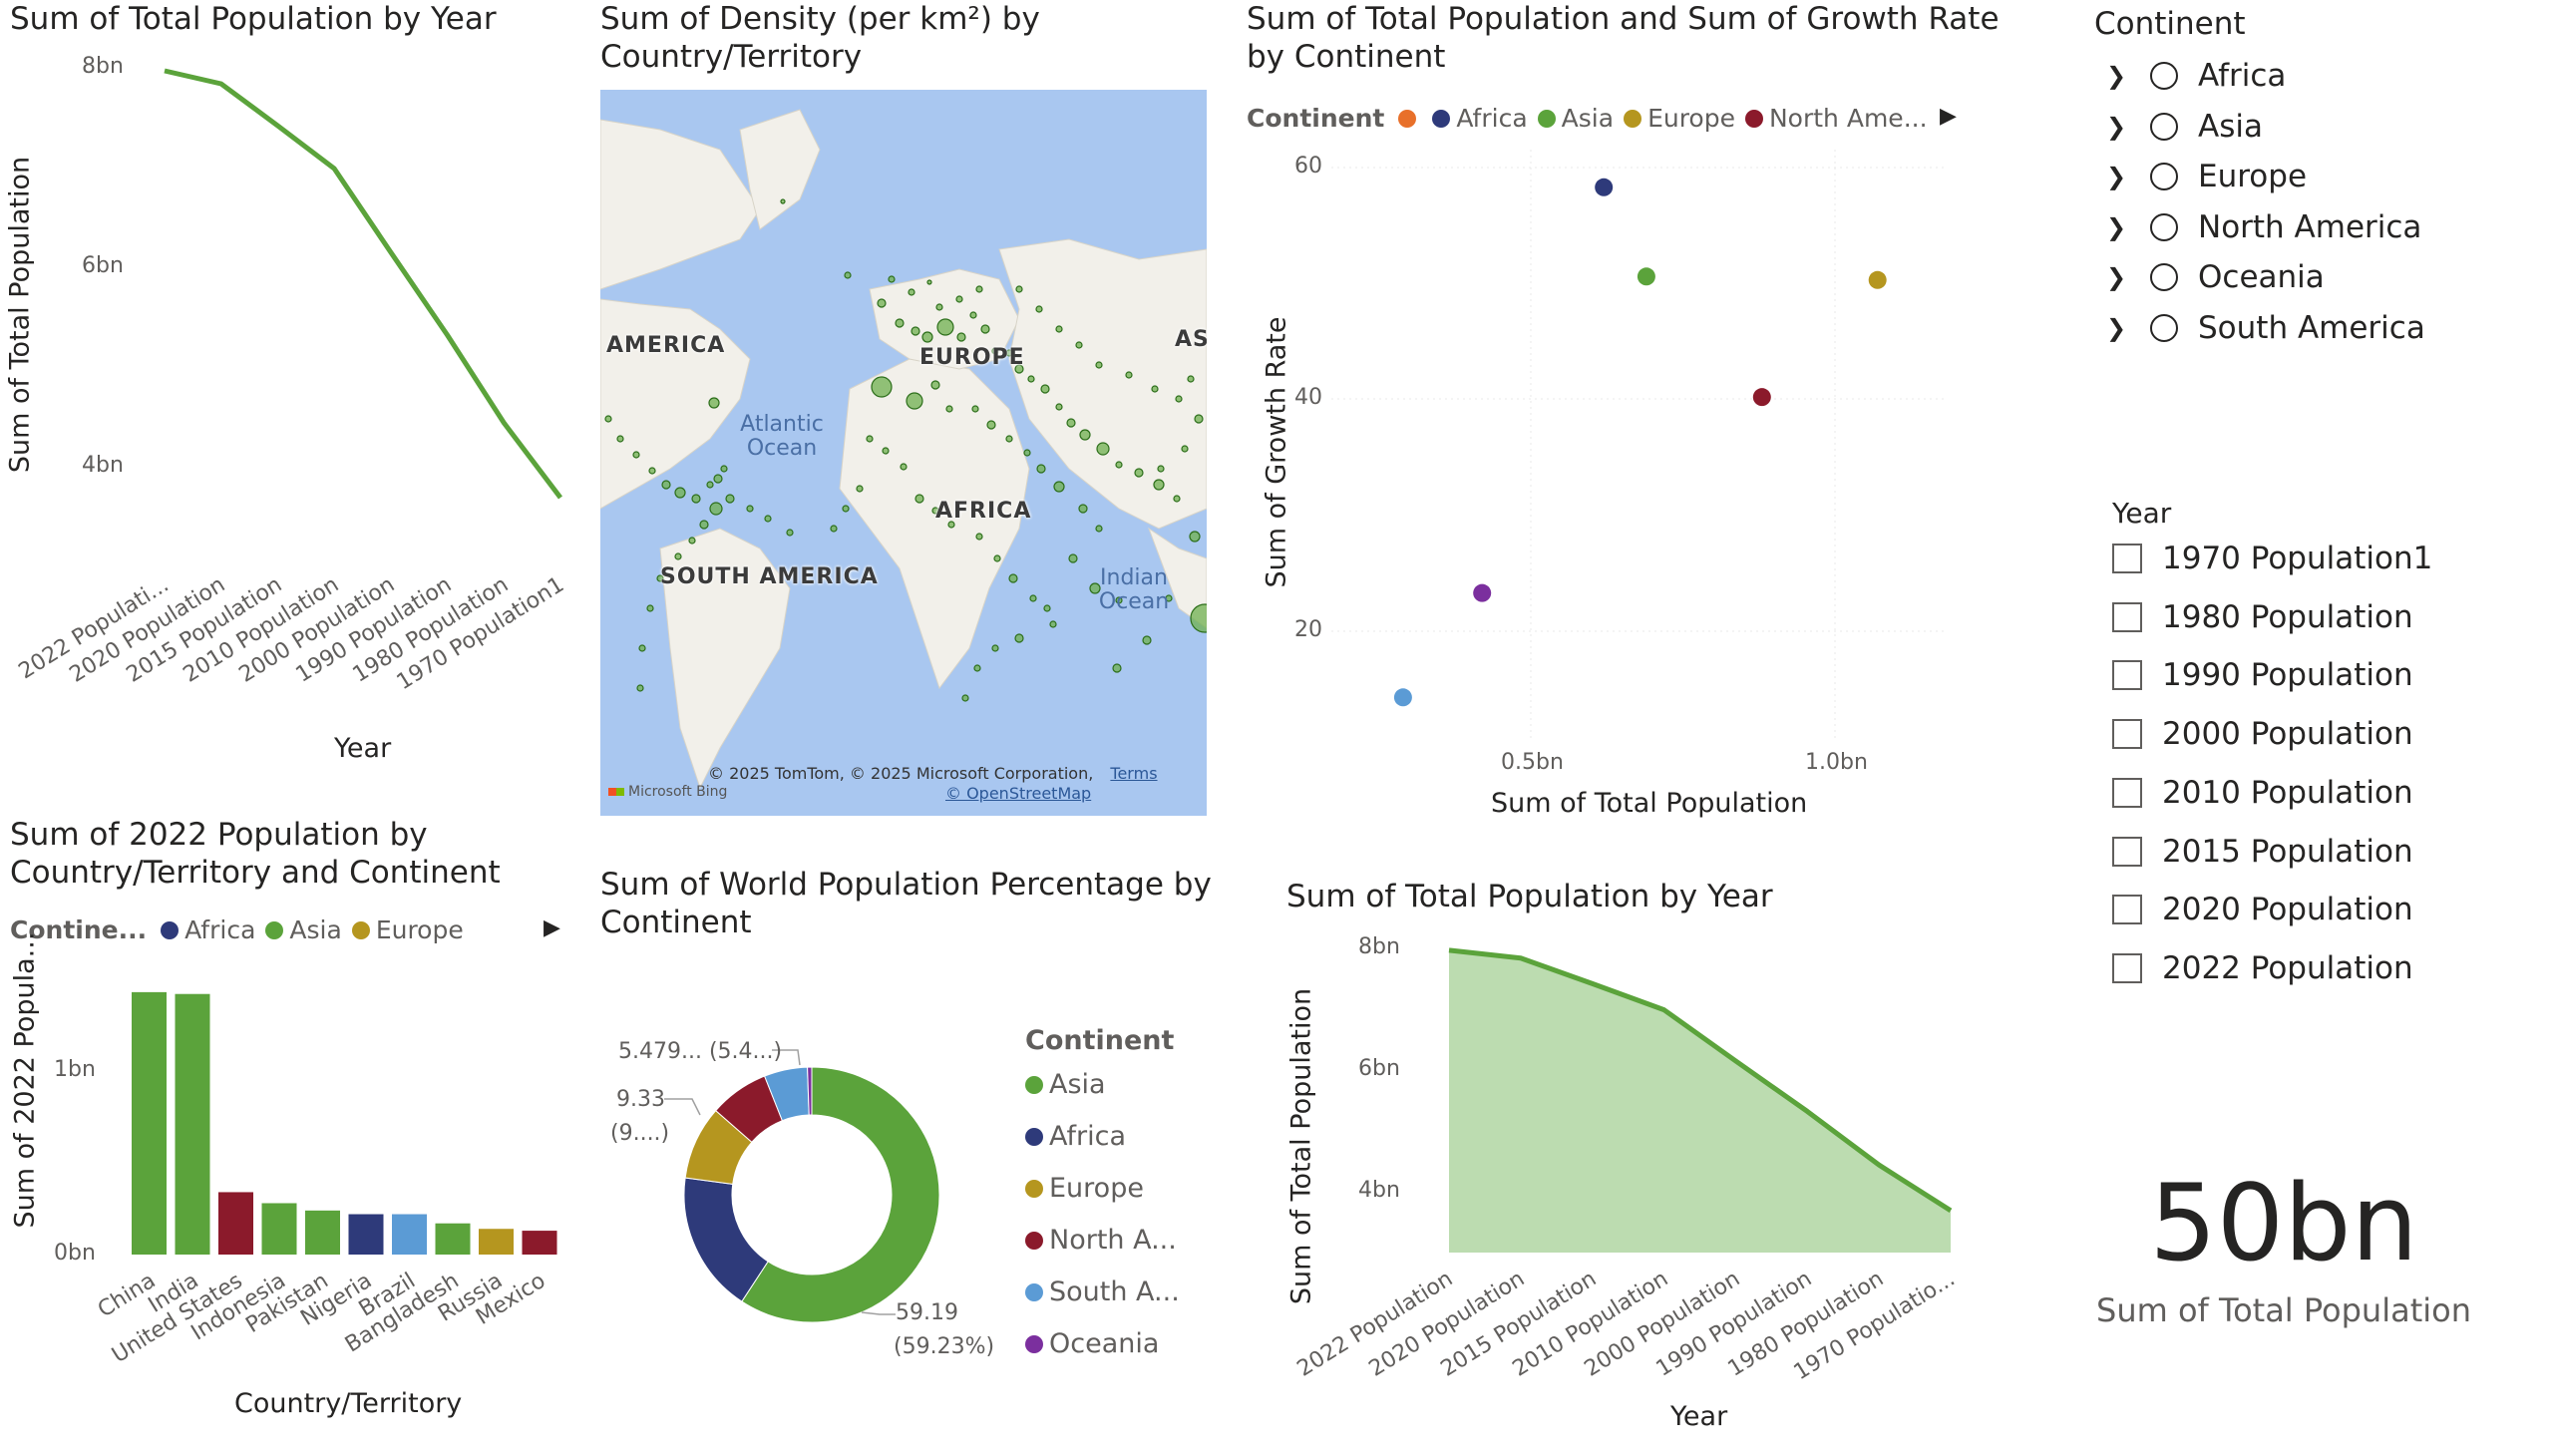 This screenshot has height=1456, width=2553. Describe the element at coordinates (2185, 127) in the screenshot. I see `continent-slicer-item: ❯ Asia` at that location.